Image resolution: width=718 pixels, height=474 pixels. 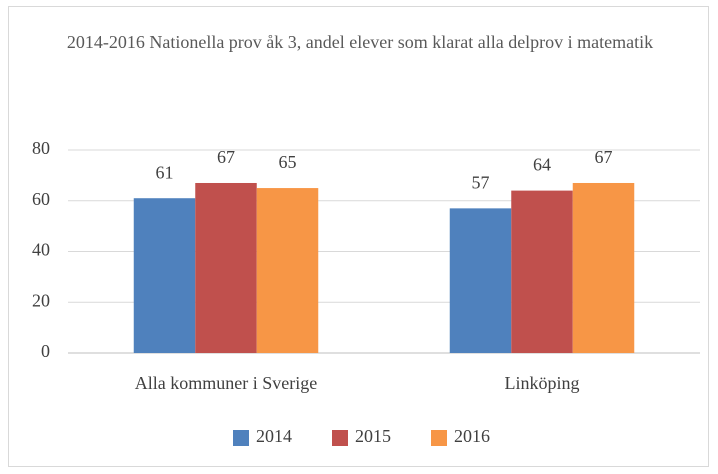 What do you see at coordinates (481, 182) in the screenshot?
I see `data-label: 57` at bounding box center [481, 182].